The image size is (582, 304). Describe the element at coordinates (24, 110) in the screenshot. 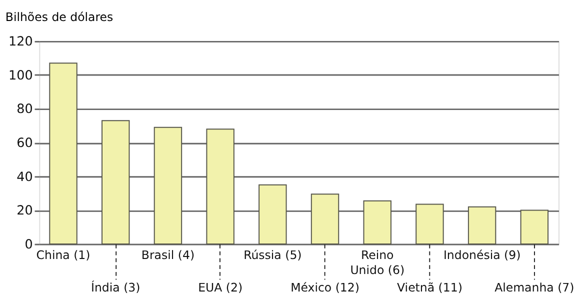

I see `y-tick-label: 80` at that location.